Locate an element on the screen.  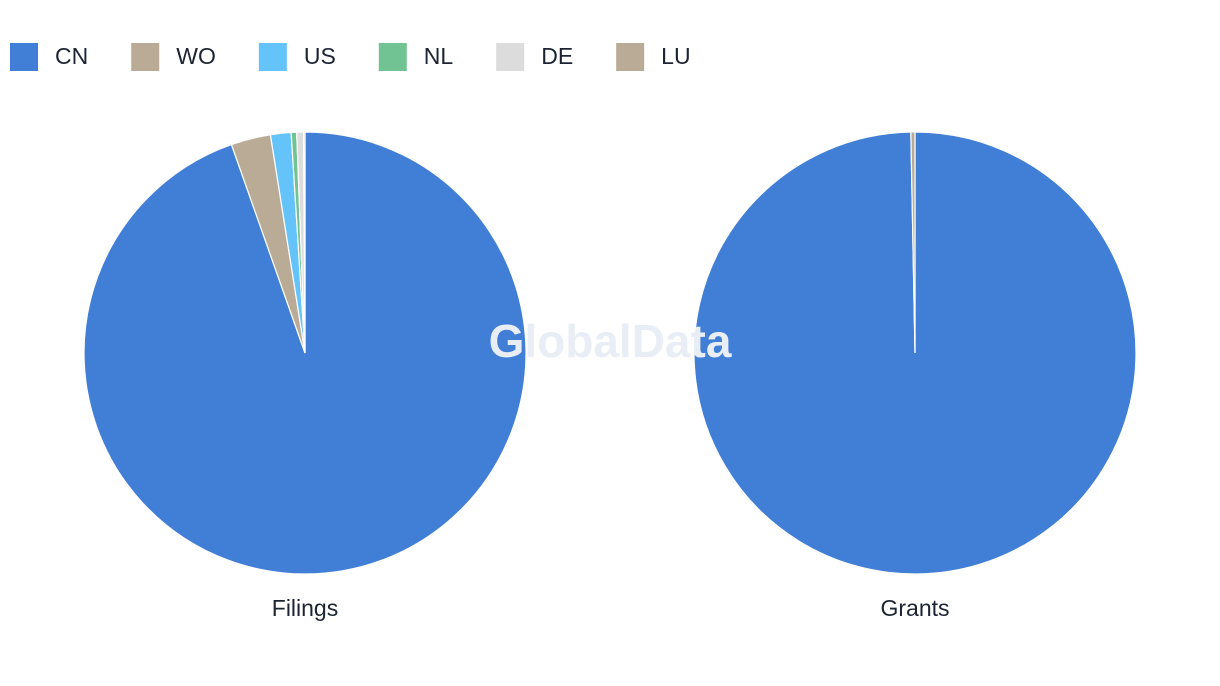
legend-label: LU is located at coordinates (675, 56).